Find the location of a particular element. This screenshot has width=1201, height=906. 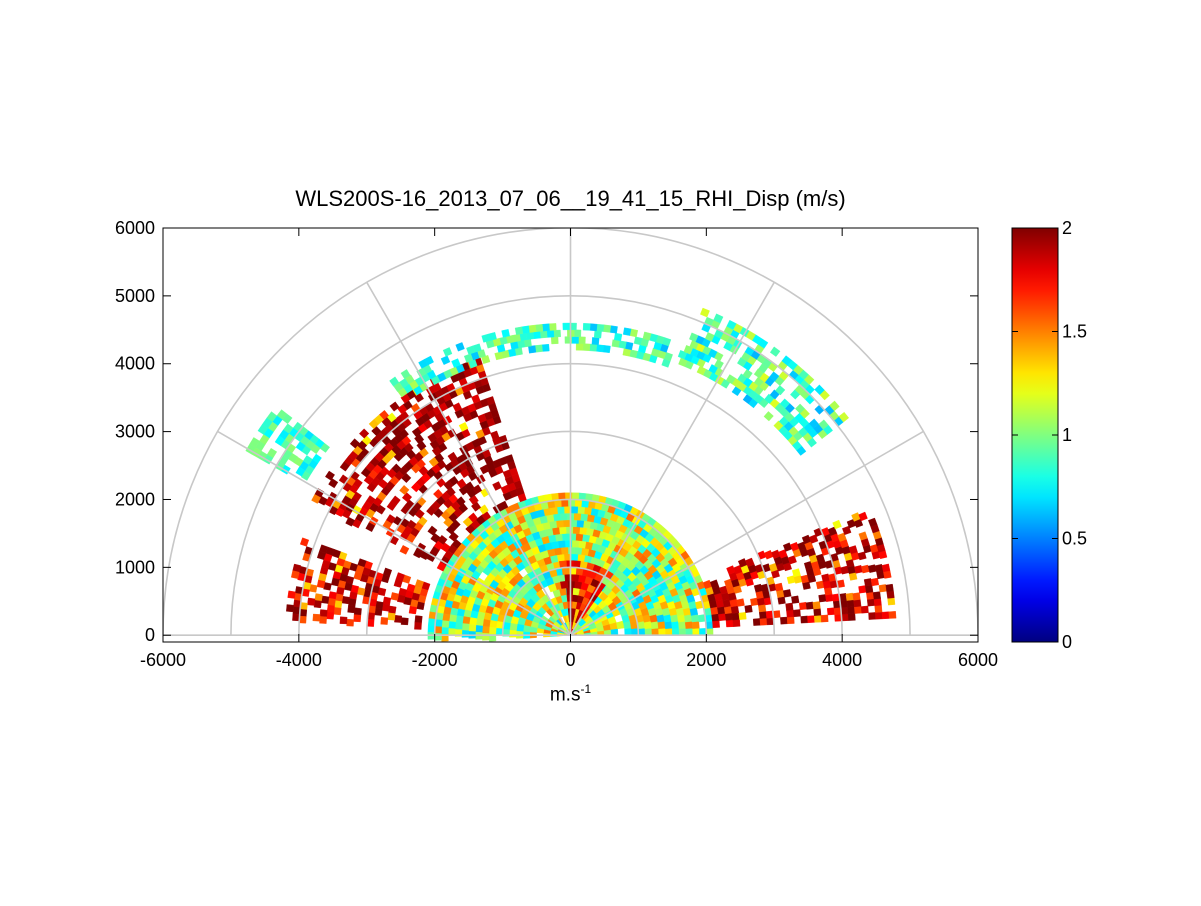

colorbar-tick-label: 0 is located at coordinates (1067, 642).